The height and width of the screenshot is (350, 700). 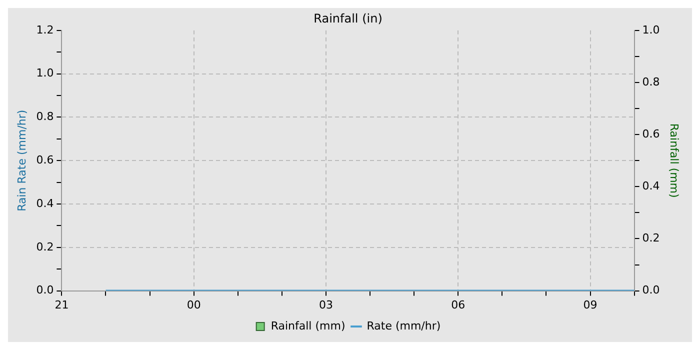 What do you see at coordinates (45, 203) in the screenshot?
I see `y-tick-label: 0.4` at bounding box center [45, 203].